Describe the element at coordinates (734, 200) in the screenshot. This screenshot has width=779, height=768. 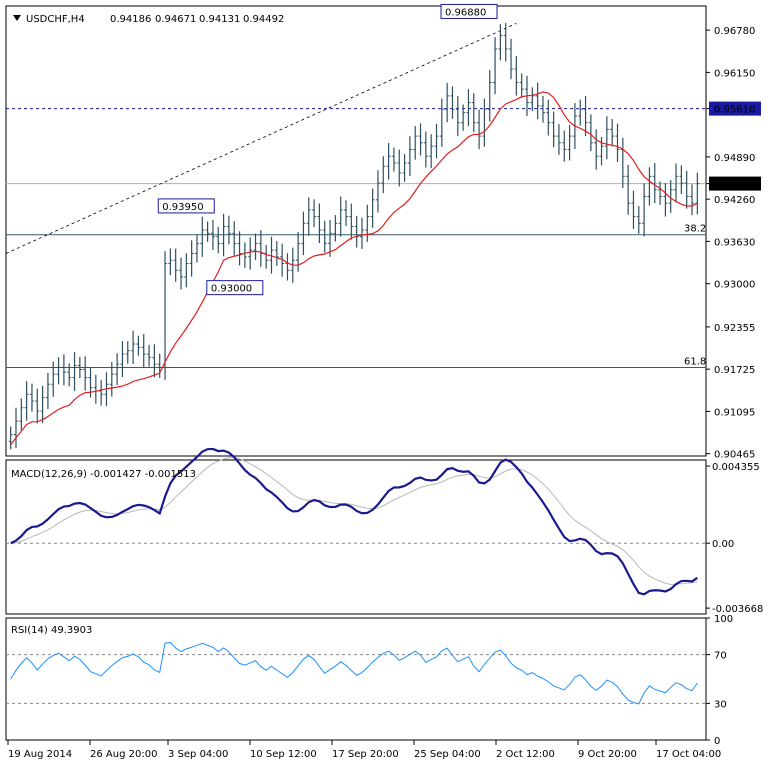
I see `price-tick-label: 0.94260` at that location.